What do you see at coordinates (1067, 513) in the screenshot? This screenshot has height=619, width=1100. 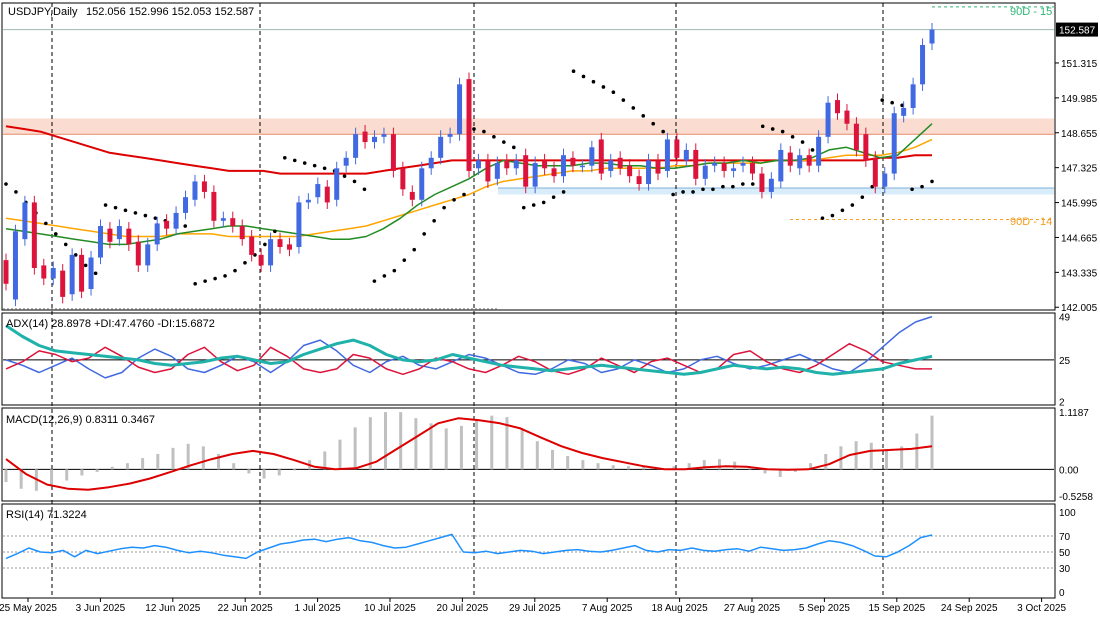 I see `rsi-tick-label: 100` at bounding box center [1067, 513].